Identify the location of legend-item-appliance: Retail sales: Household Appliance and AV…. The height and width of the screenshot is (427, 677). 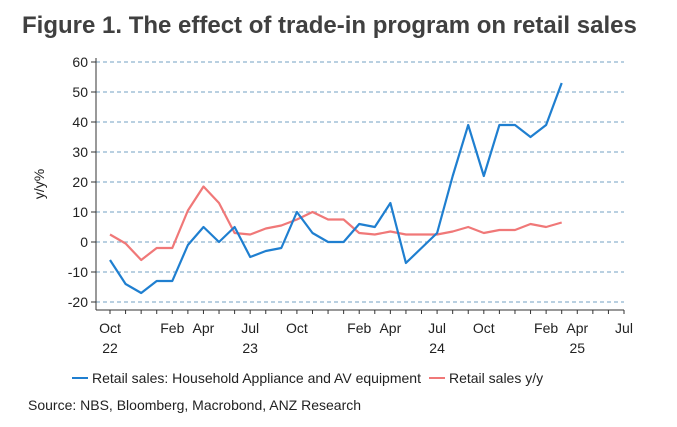
(246, 378).